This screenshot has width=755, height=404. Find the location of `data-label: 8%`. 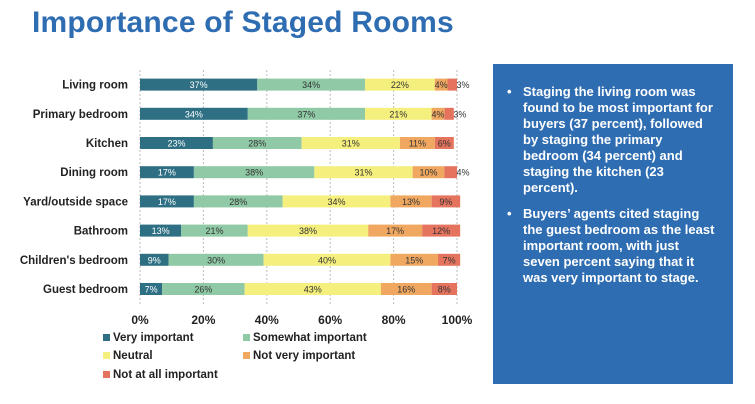

data-label: 8% is located at coordinates (444, 290).